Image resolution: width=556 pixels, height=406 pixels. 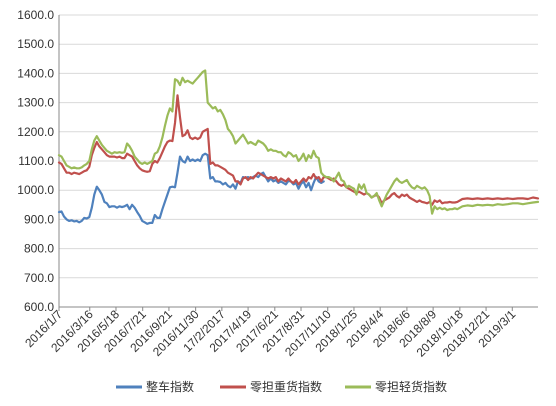 I want to click on legend-label-2: 零担重货指数, so click(x=286, y=386).